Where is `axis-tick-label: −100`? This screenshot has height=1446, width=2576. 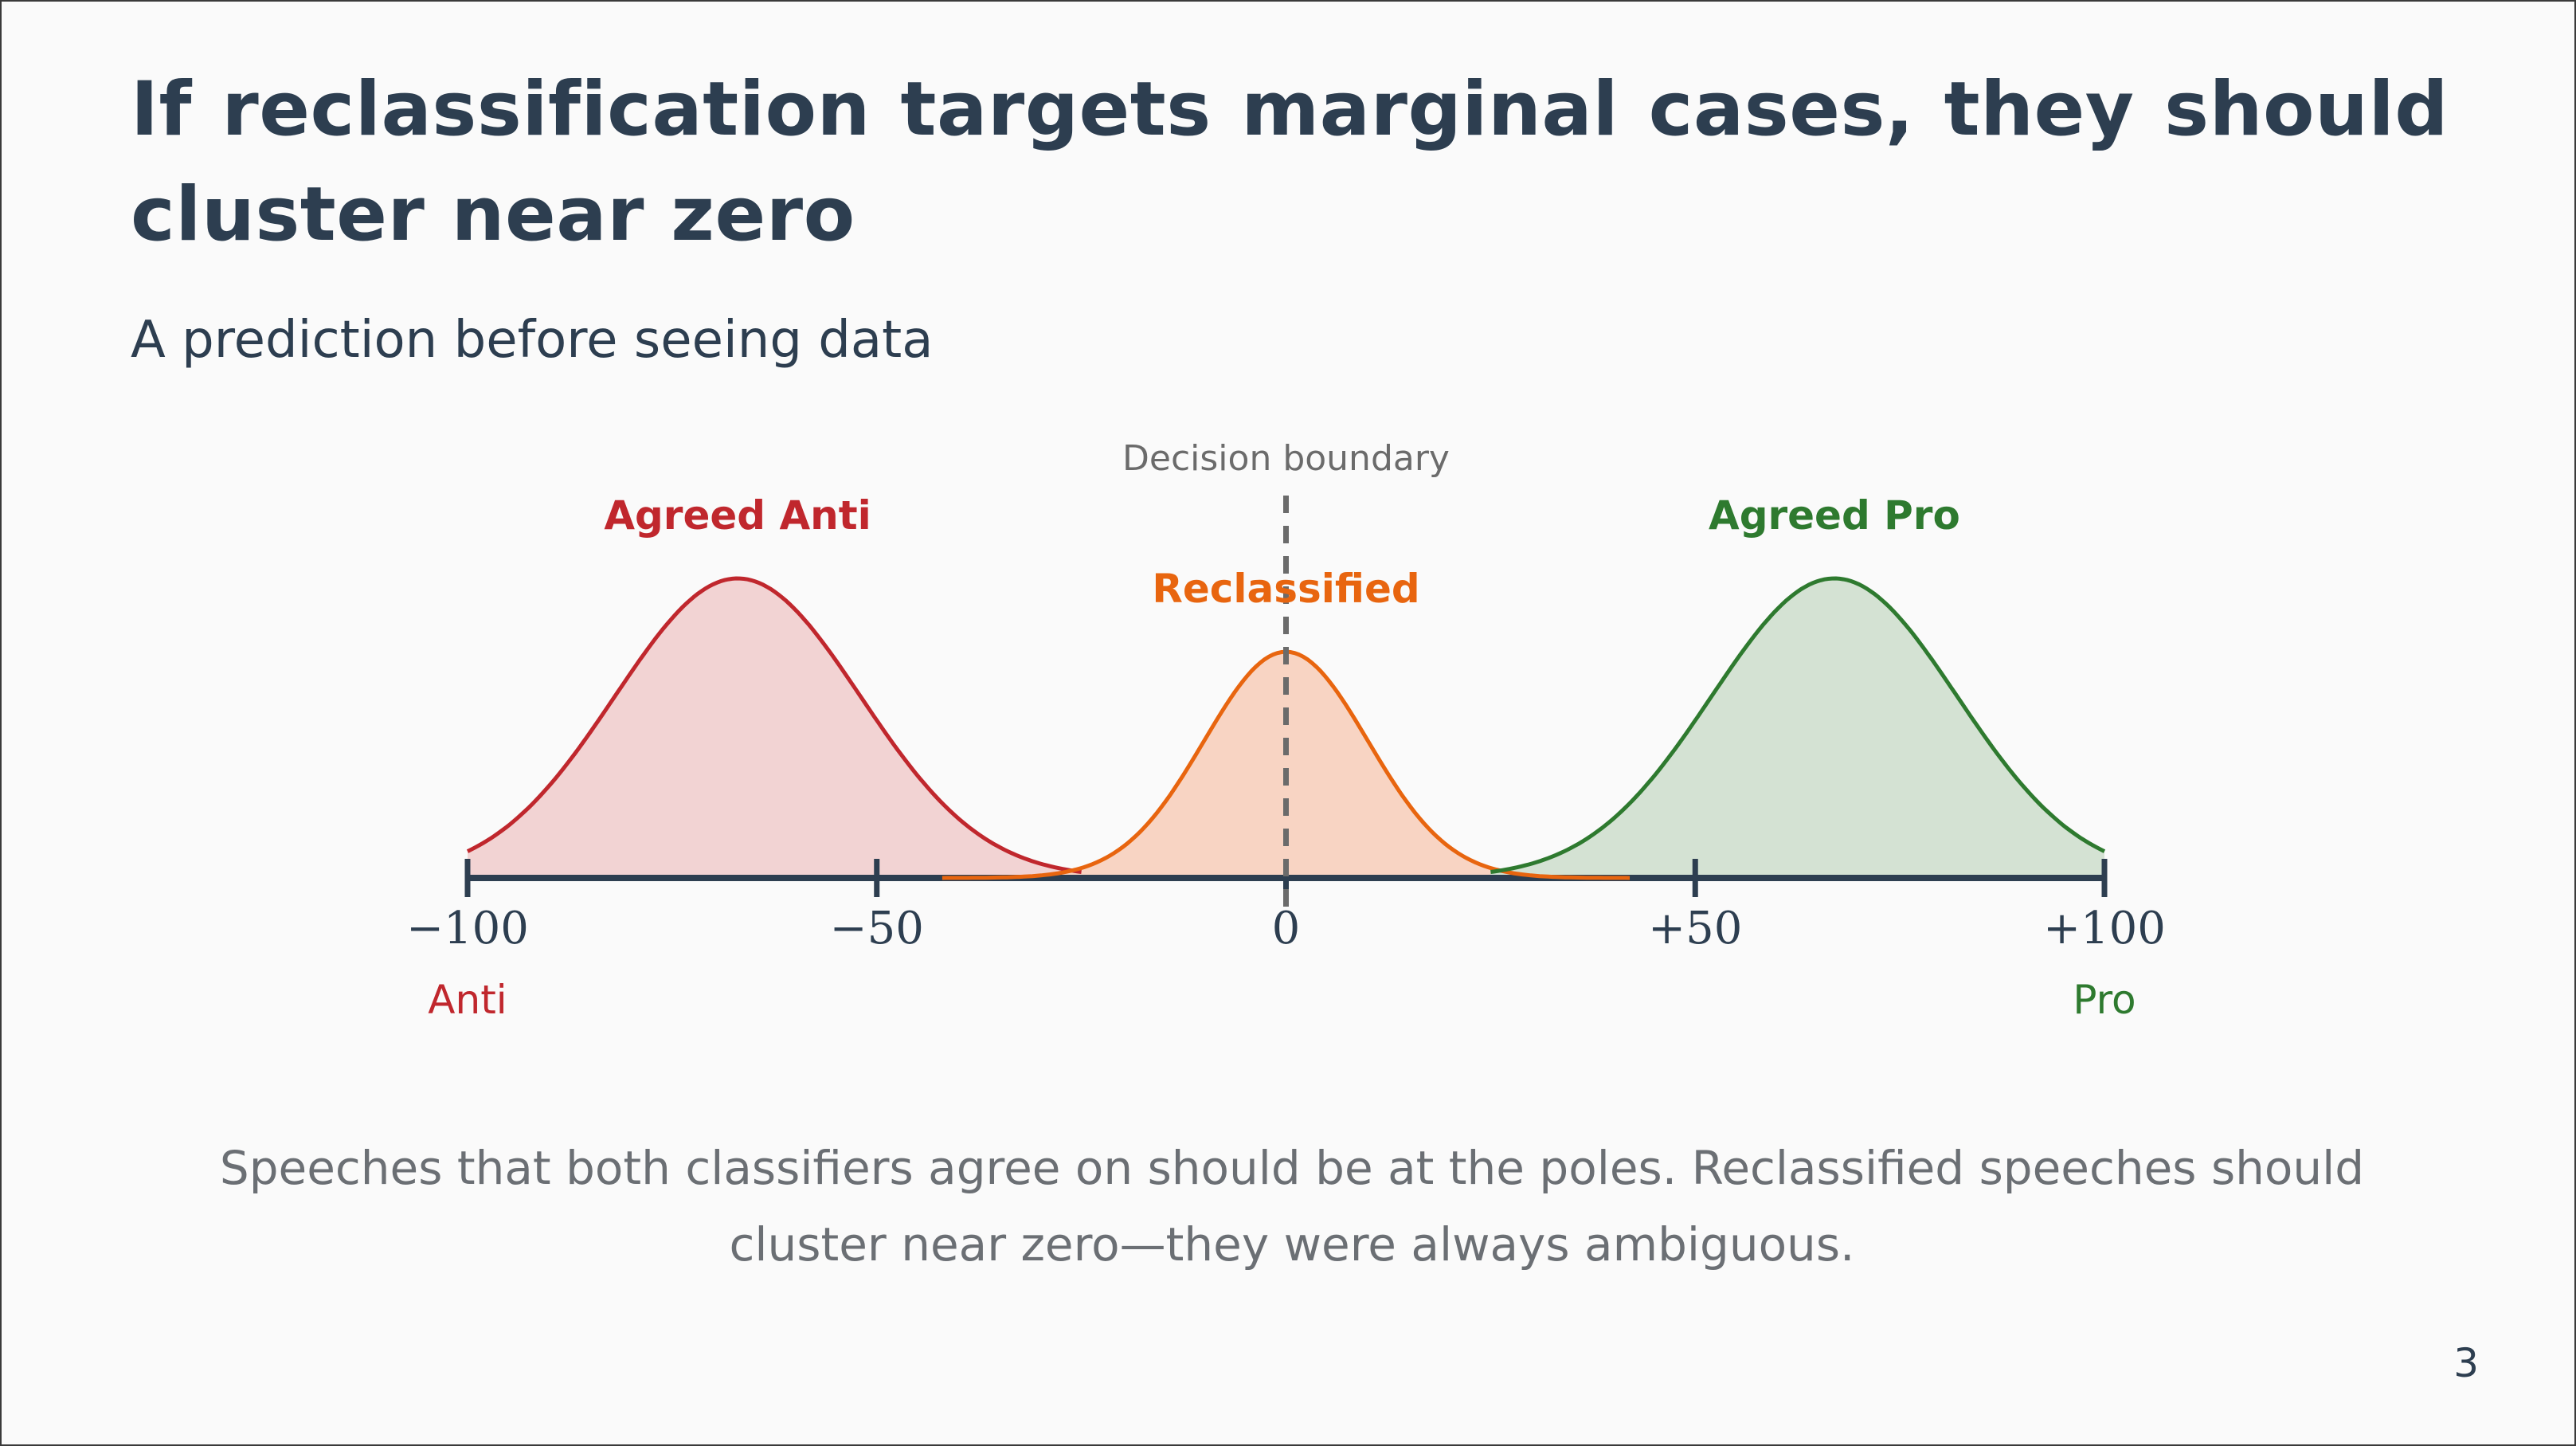
axis-tick-label: −100 is located at coordinates (467, 929).